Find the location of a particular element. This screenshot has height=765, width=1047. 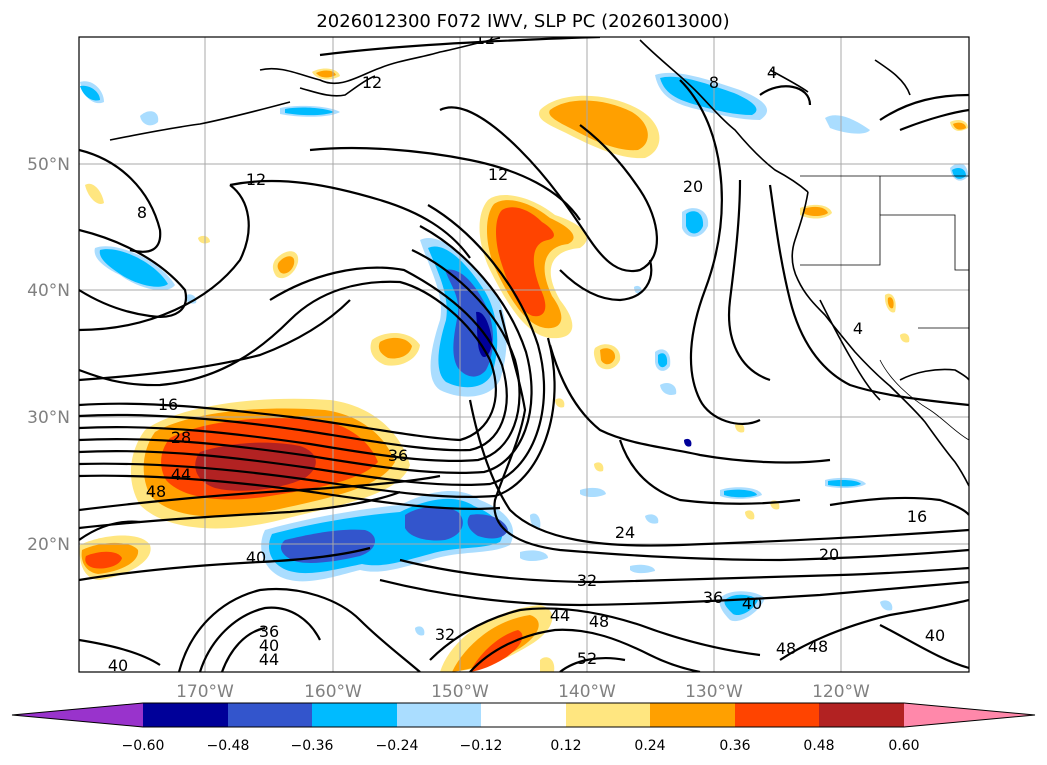

colorbar-extend-high is located at coordinates (969, 715).